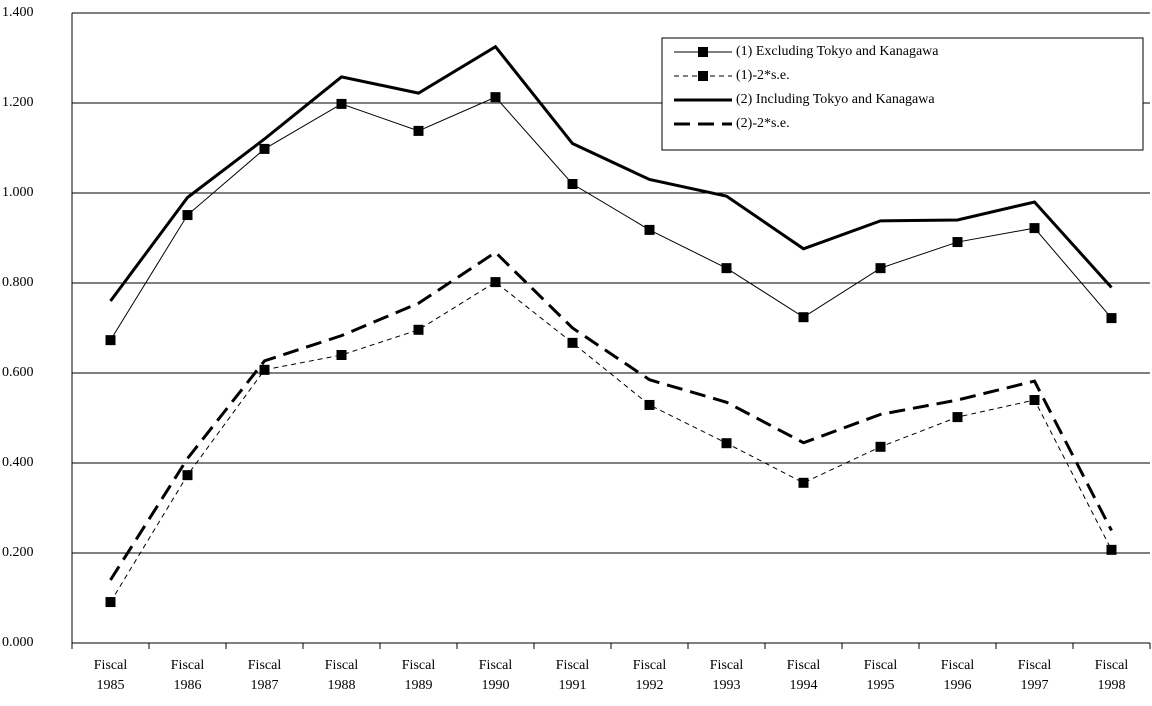 The height and width of the screenshot is (706, 1152). I want to click on y-tick-label: 0.400, so click(18, 462).